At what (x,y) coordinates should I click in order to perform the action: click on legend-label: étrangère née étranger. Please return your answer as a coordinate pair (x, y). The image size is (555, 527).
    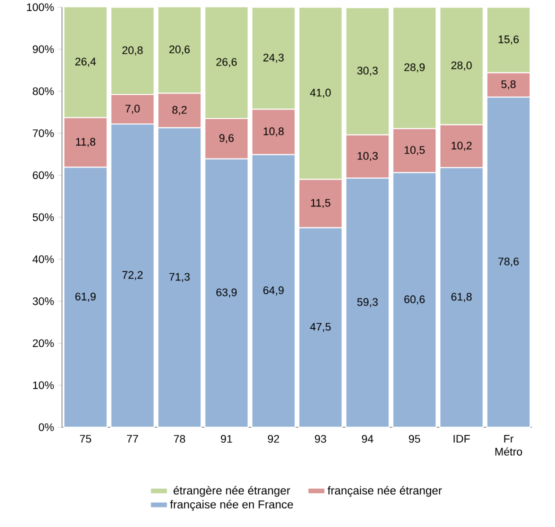
    Looking at the image, I should click on (232, 491).